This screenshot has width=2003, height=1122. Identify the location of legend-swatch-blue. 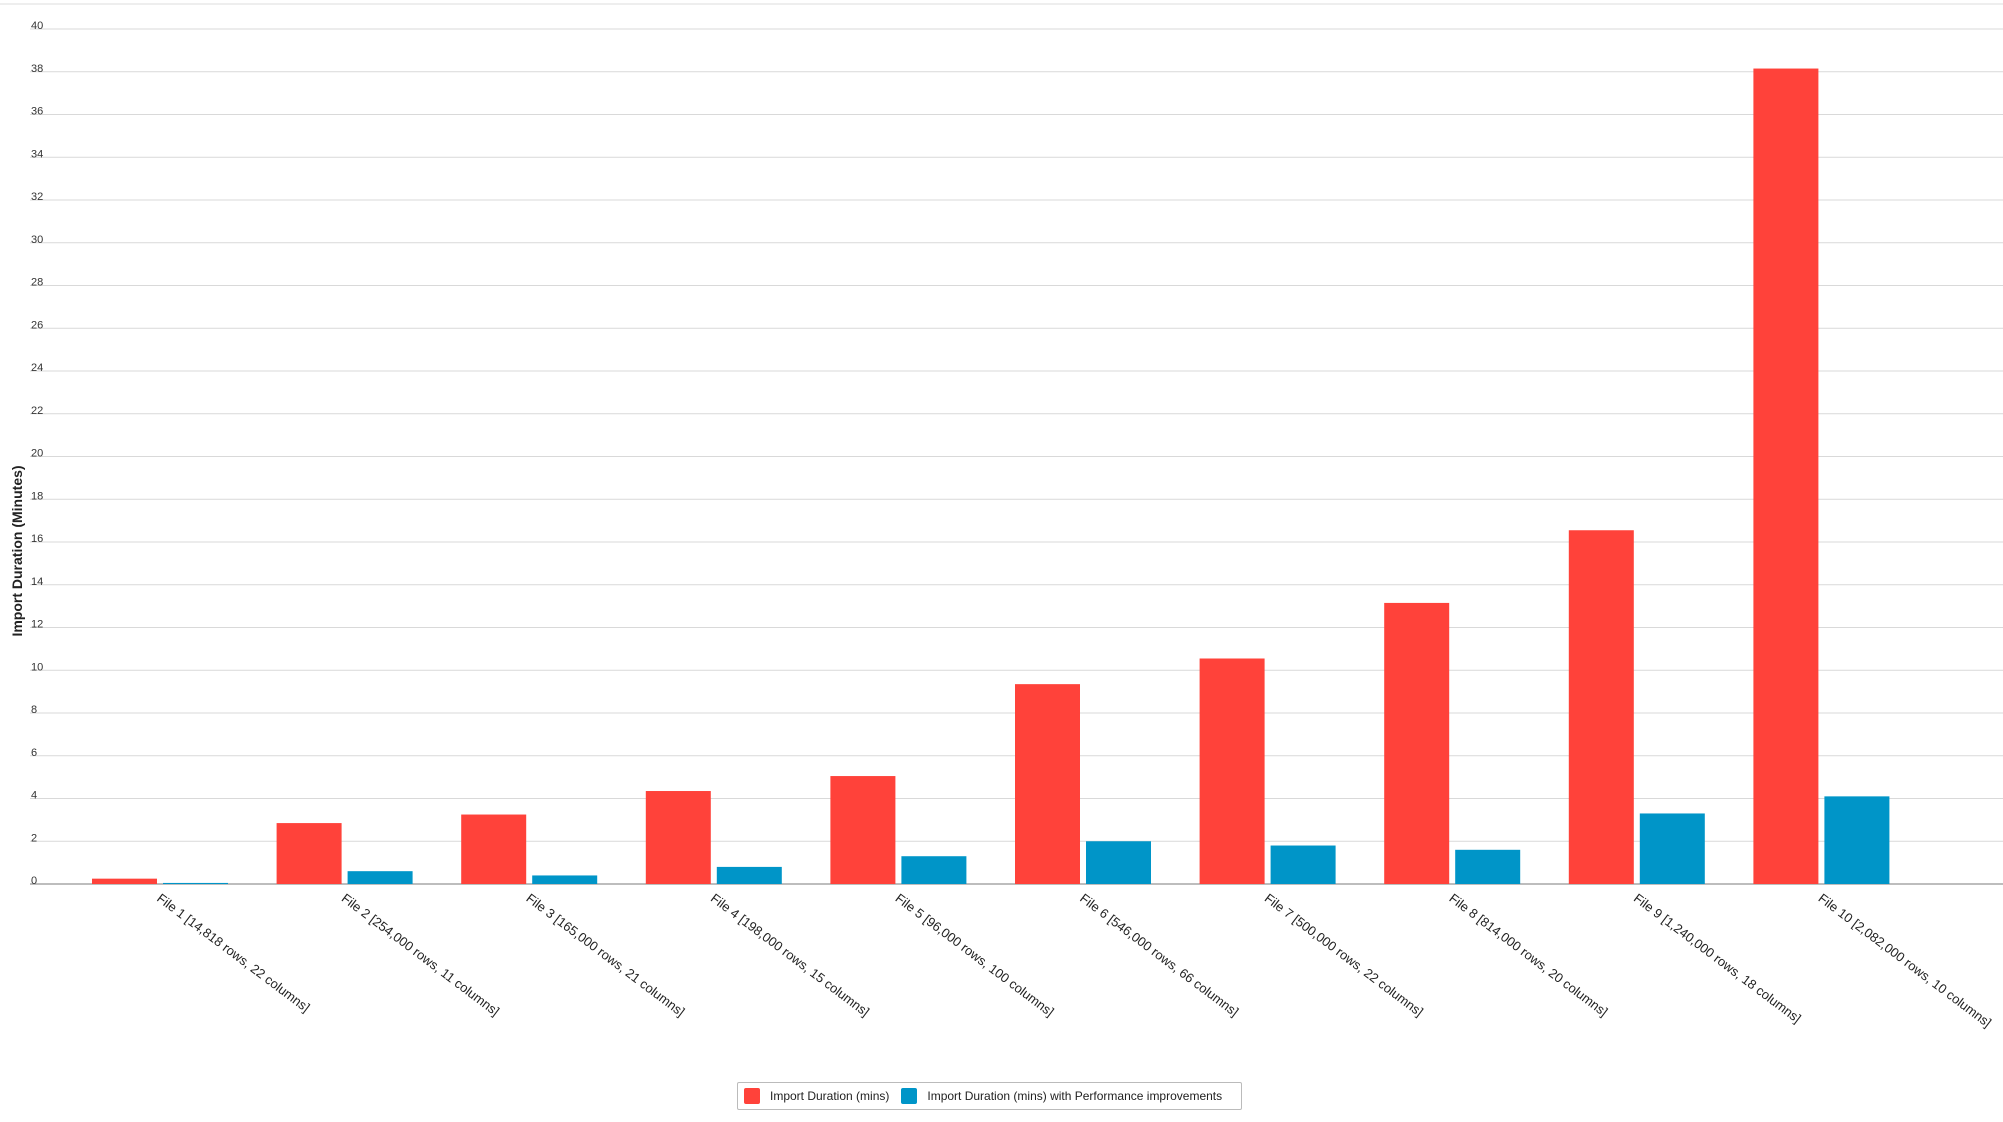
(909, 1096).